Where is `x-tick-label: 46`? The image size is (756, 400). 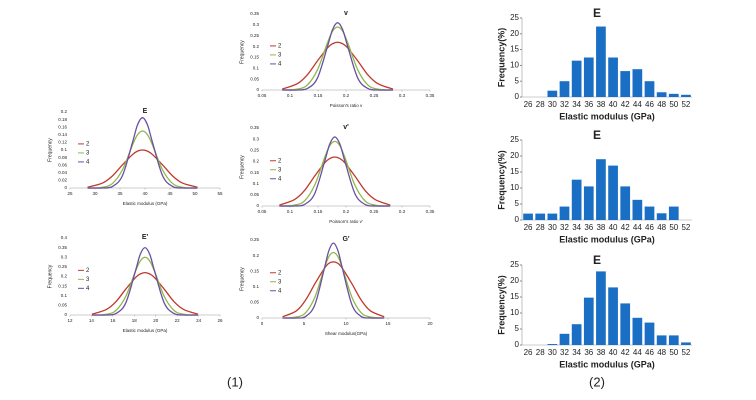 x-tick-label: 46 is located at coordinates (649, 227).